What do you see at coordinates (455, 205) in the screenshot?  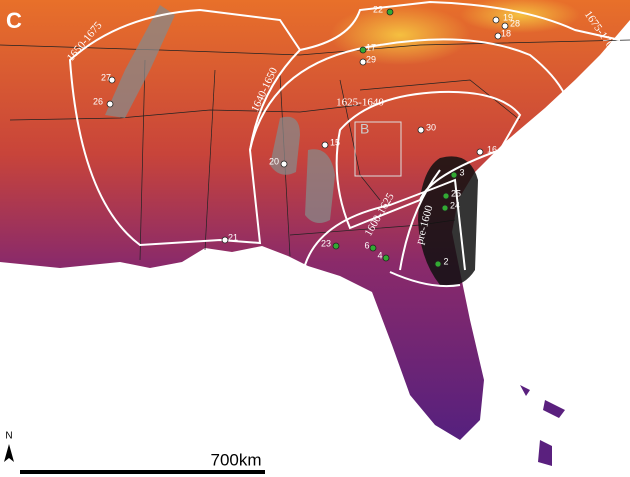 I see `site-label: 24` at bounding box center [455, 205].